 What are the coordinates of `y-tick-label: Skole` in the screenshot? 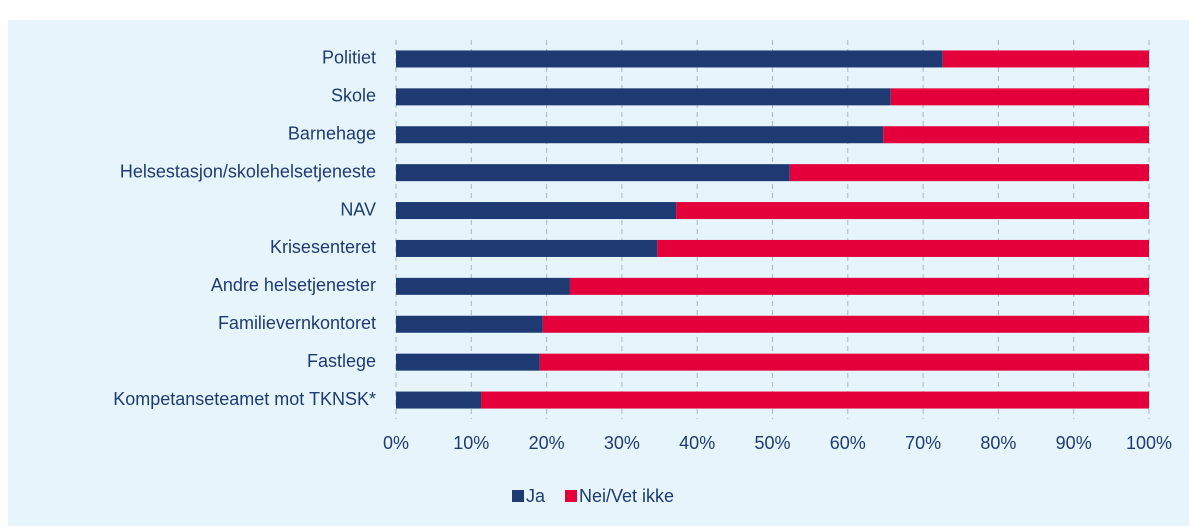 It's located at (353, 96).